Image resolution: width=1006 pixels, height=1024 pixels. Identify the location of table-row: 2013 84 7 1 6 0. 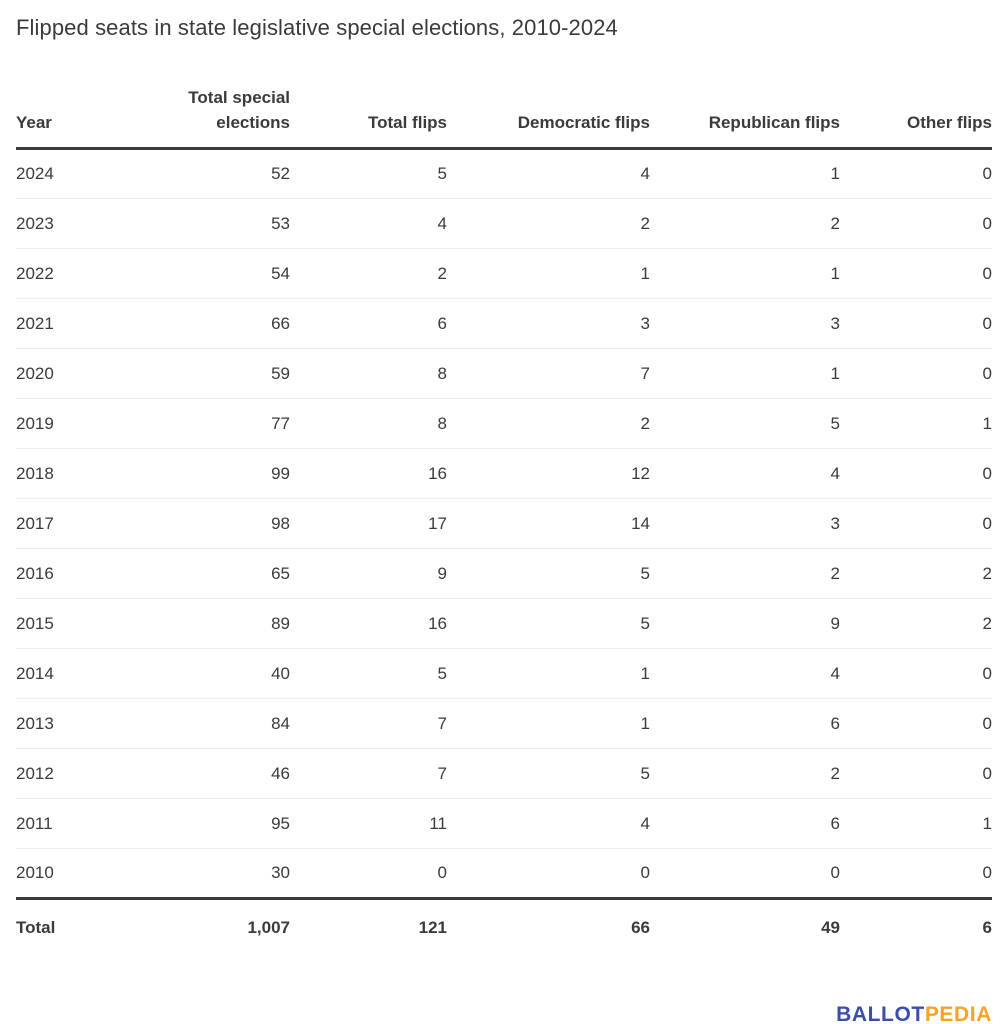
(504, 723).